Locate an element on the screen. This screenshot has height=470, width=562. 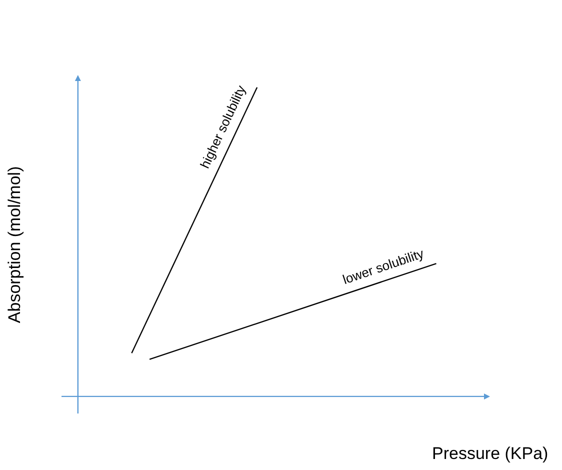
y-axis-title: Absorption (mol/mol) is located at coordinates (14, 245).